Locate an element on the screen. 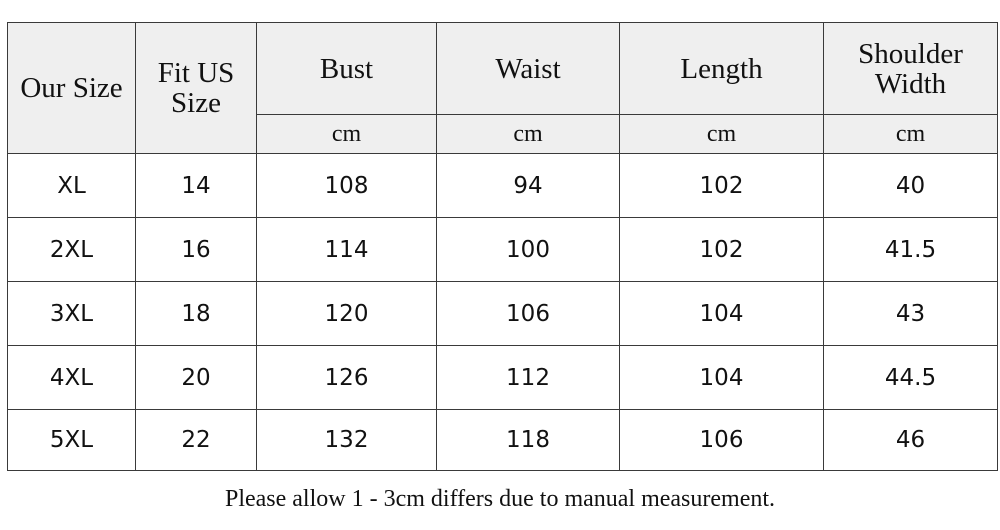 The height and width of the screenshot is (530, 1000). table-row: XL 14 108 94 102 40 is located at coordinates (502, 185).